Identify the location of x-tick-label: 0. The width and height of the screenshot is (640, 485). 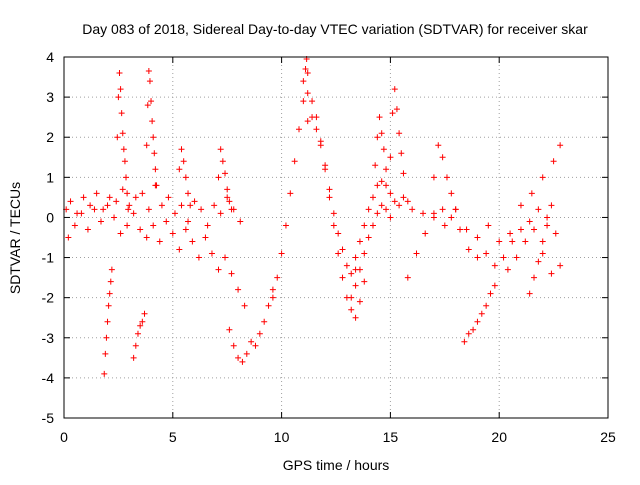
(64, 437).